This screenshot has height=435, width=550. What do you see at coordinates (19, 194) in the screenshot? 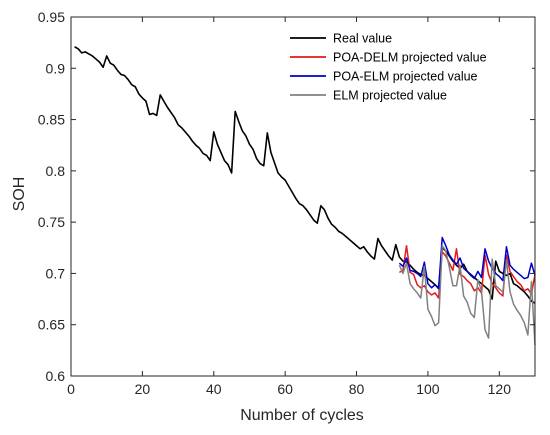
I see `y-axis-label: SOH` at bounding box center [19, 194].